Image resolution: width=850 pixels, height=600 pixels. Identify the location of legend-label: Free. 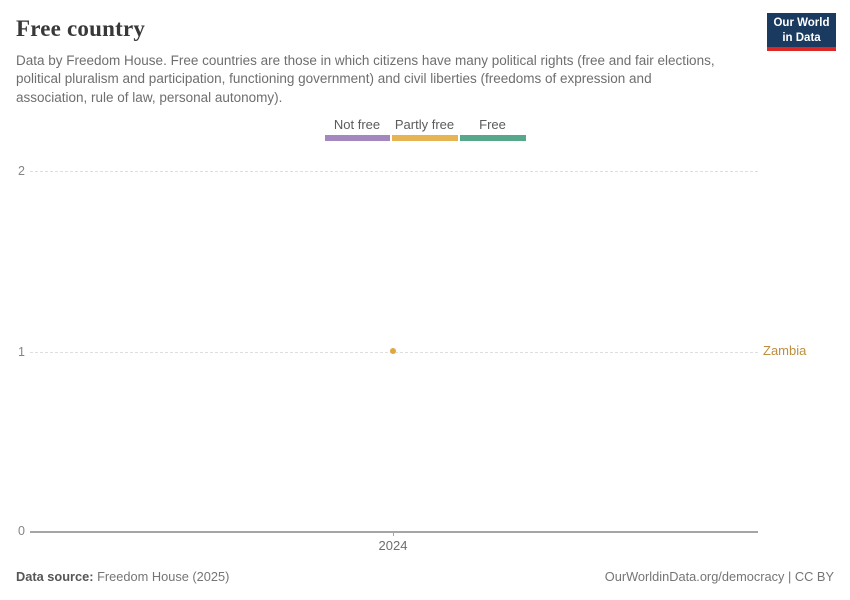
(492, 124).